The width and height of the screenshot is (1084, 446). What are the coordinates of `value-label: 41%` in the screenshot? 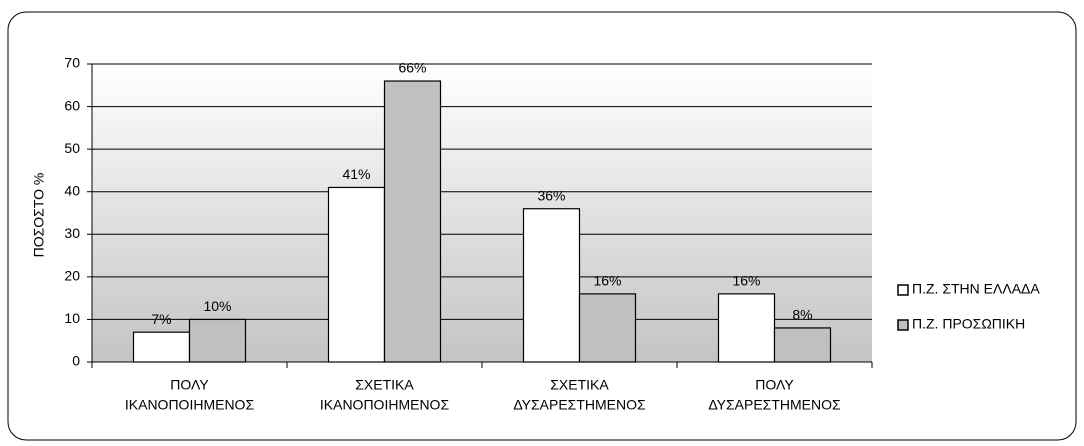 It's located at (356, 174).